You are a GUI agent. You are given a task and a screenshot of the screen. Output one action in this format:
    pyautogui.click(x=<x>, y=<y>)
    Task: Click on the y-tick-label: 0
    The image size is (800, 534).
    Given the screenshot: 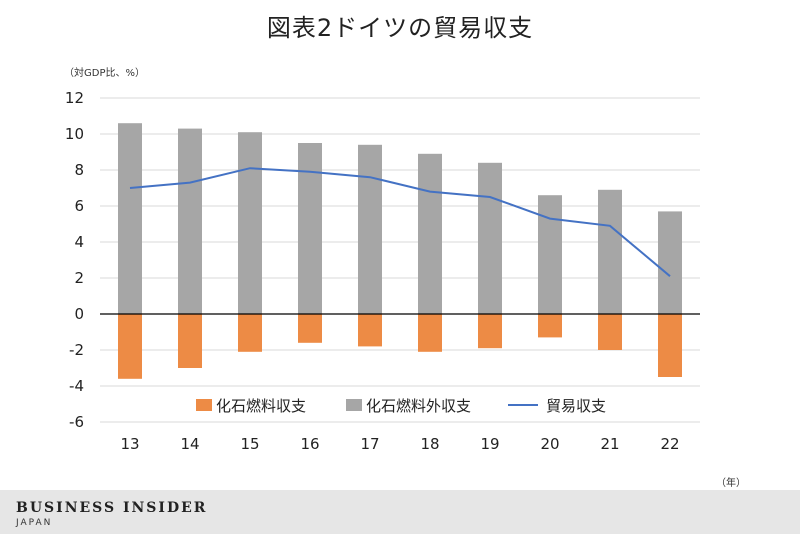 What is the action you would take?
    pyautogui.click(x=79, y=314)
    